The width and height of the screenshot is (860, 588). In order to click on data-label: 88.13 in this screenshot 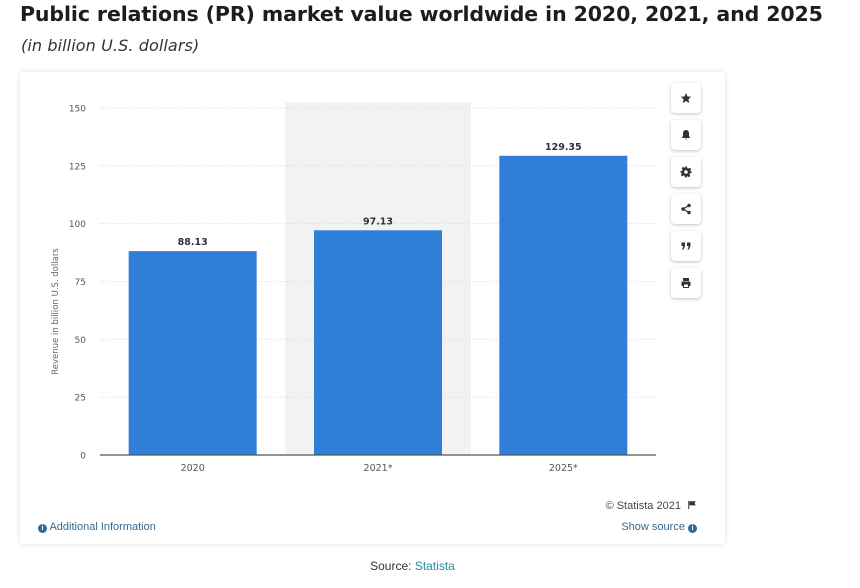, I will do `click(193, 242)`.